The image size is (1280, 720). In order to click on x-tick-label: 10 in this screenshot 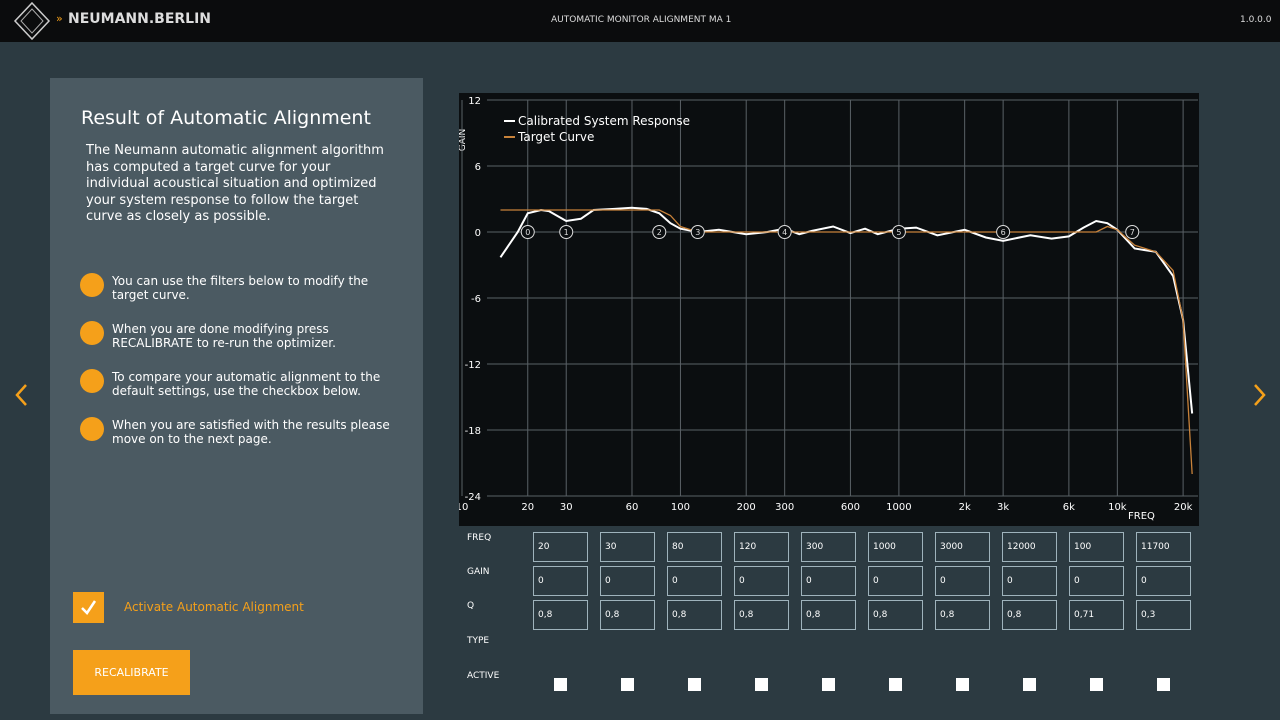, I will do `click(463, 507)`.